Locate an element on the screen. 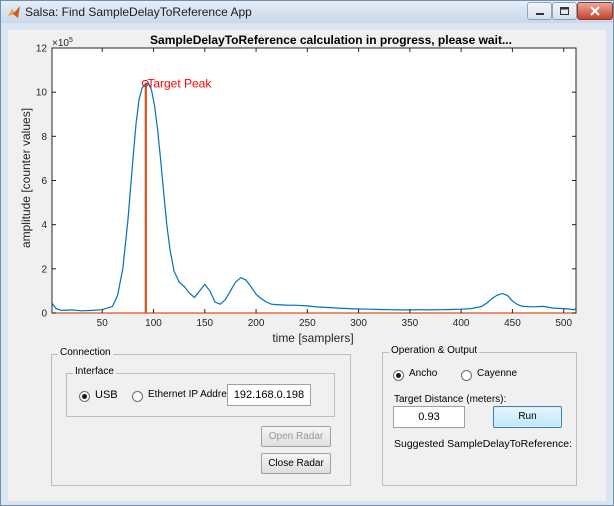  x-tick-label: 250 is located at coordinates (307, 323).